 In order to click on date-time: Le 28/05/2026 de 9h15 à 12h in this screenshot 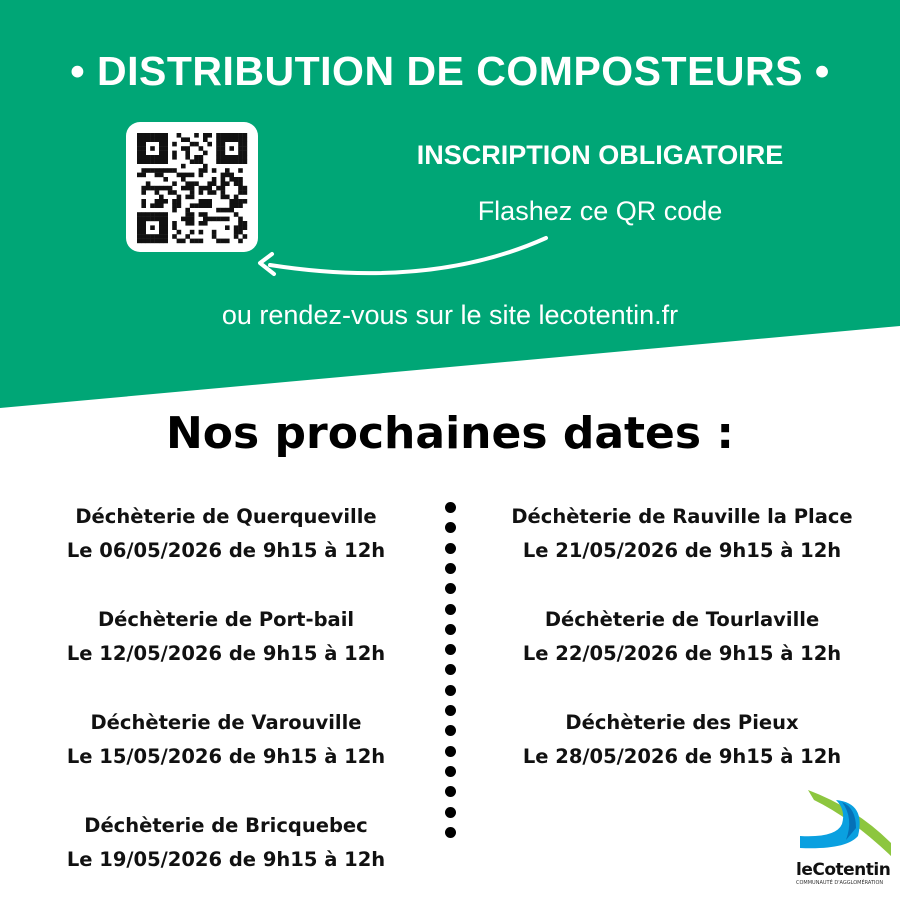, I will do `click(682, 756)`.